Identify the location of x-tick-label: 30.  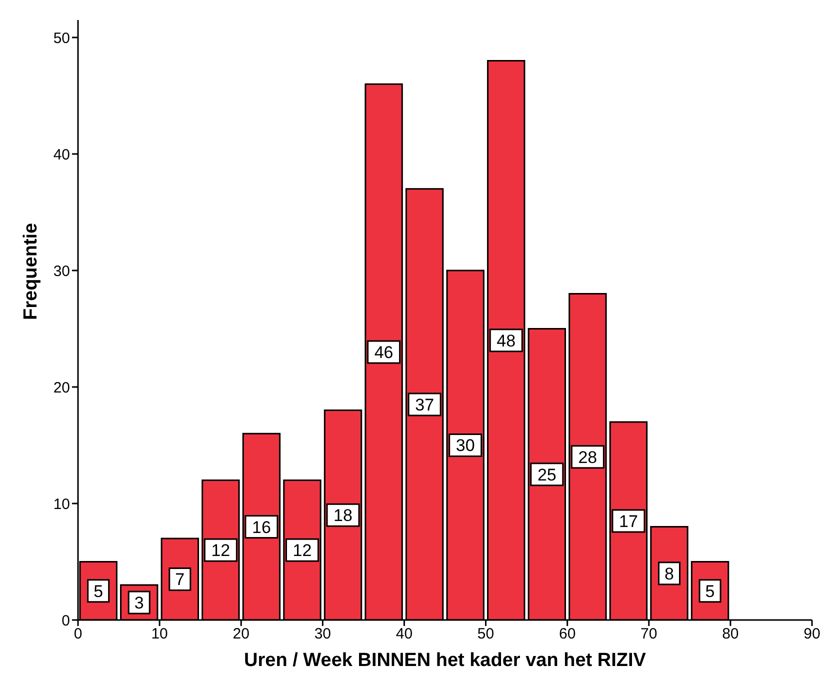
(323, 634).